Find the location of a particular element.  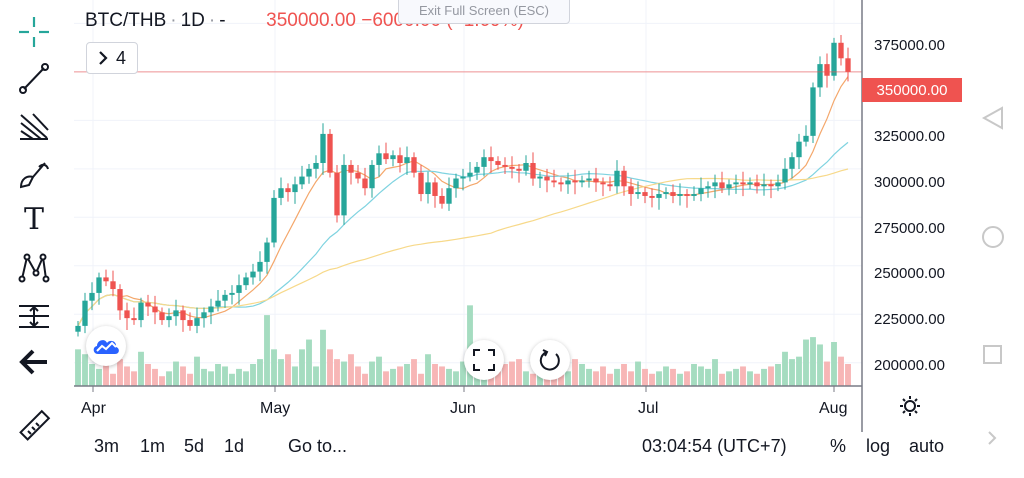

trend-line-tool is located at coordinates (34, 78).